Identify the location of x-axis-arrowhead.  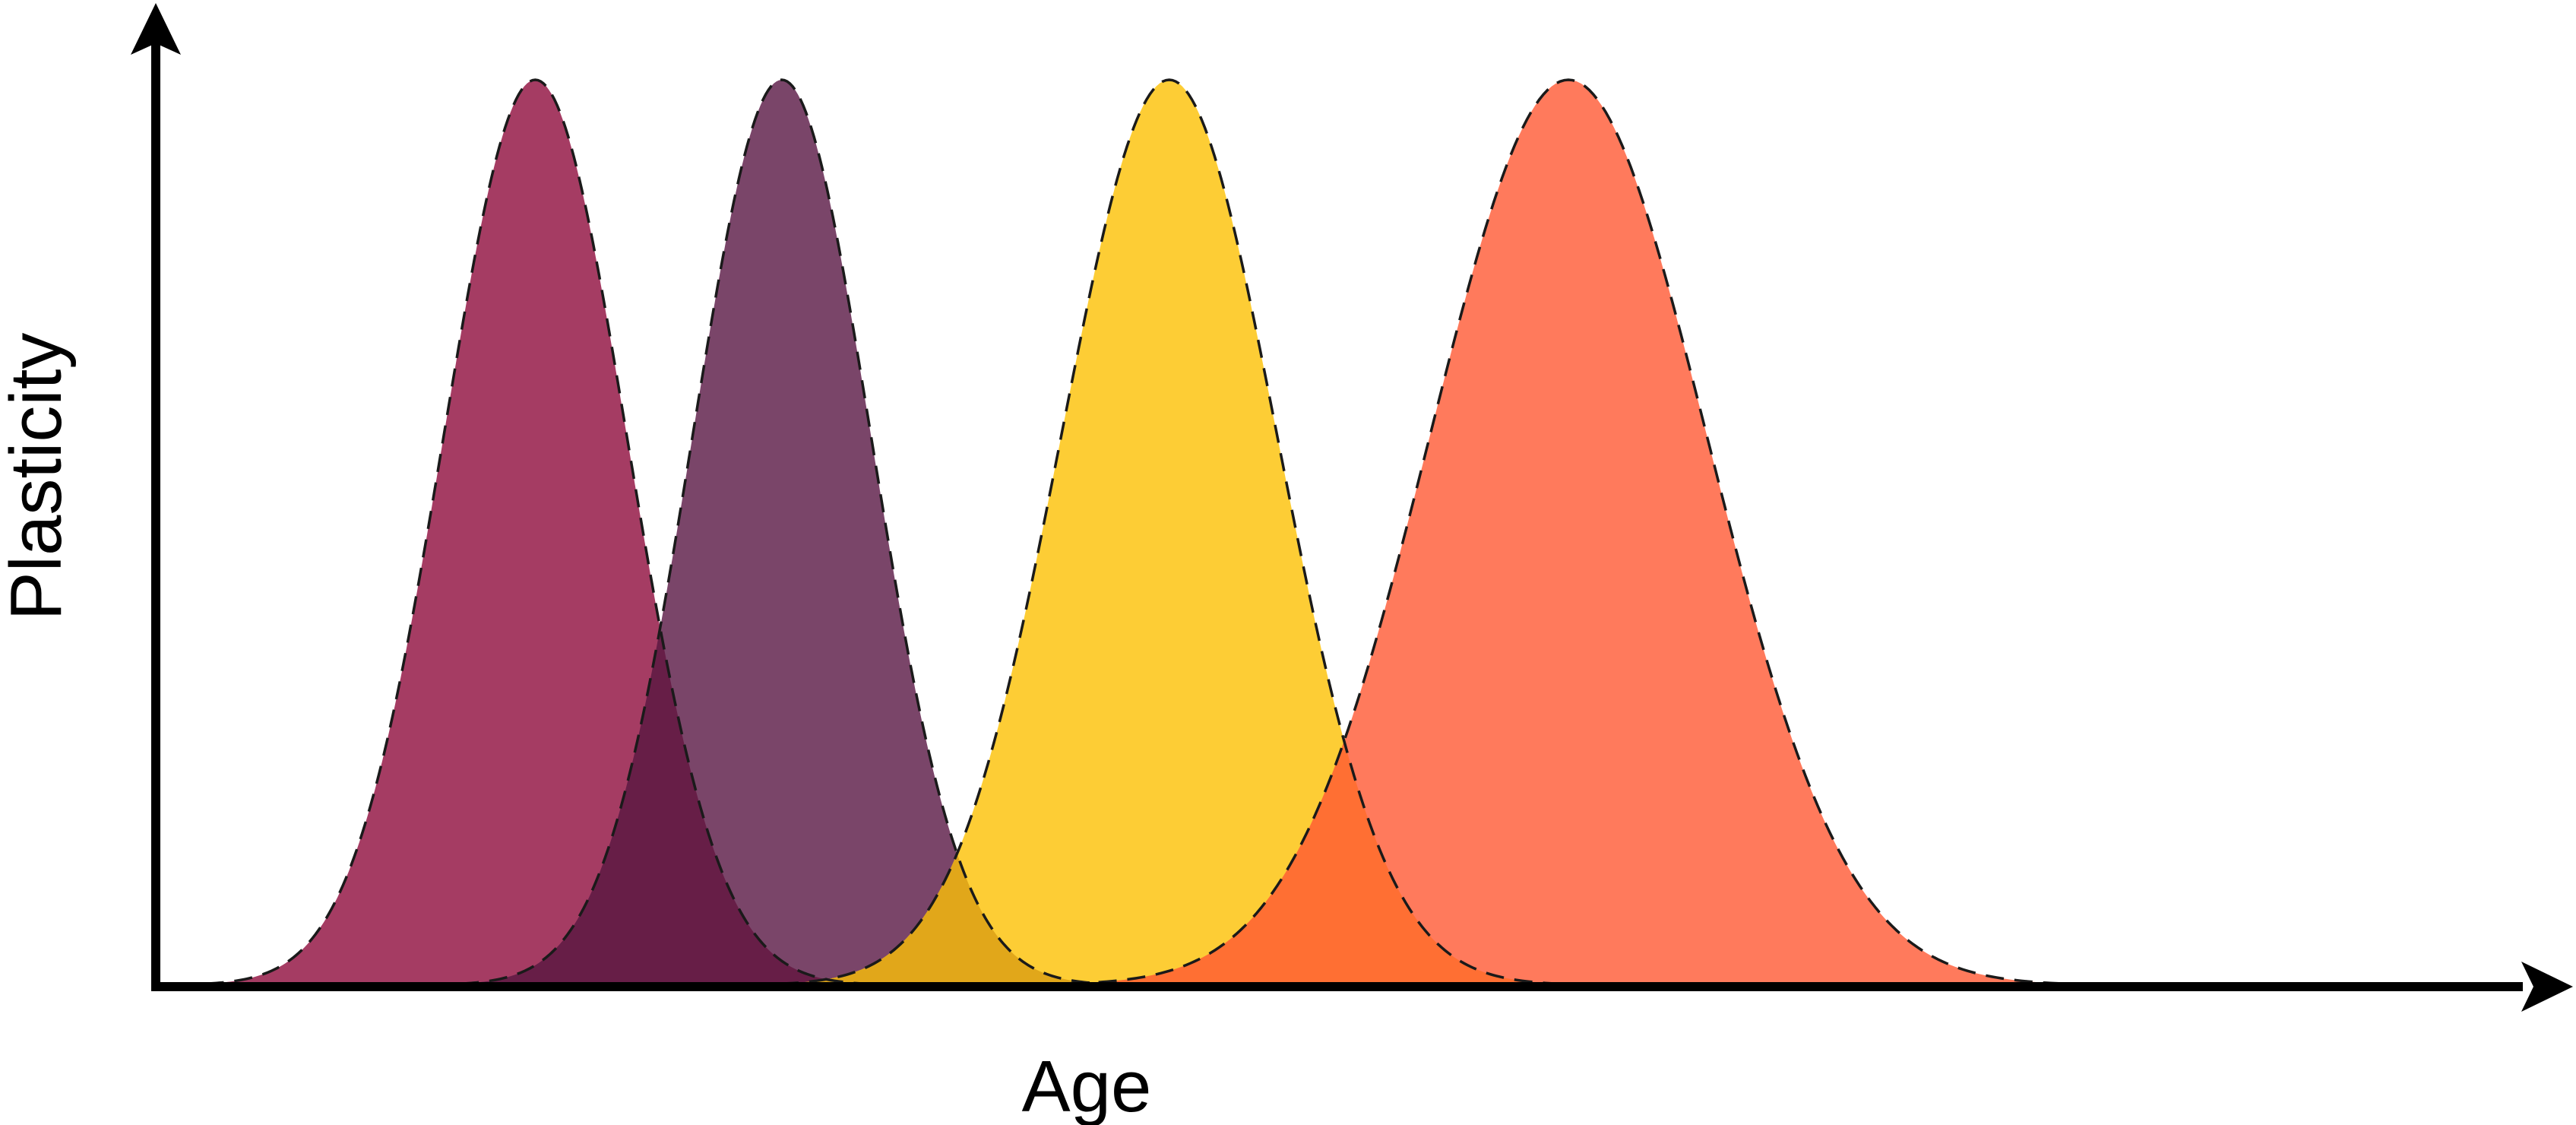
(2547, 987).